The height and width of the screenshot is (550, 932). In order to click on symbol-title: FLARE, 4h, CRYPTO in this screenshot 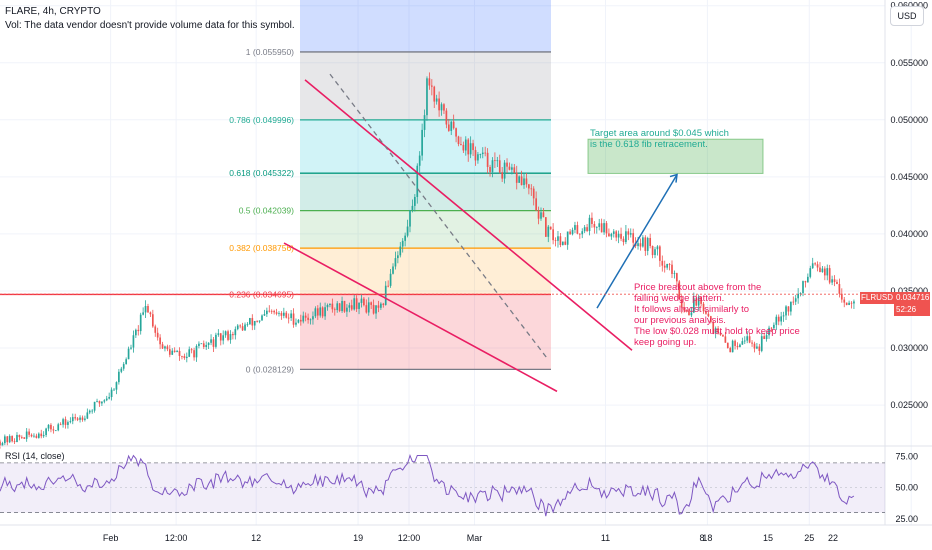, I will do `click(53, 11)`.